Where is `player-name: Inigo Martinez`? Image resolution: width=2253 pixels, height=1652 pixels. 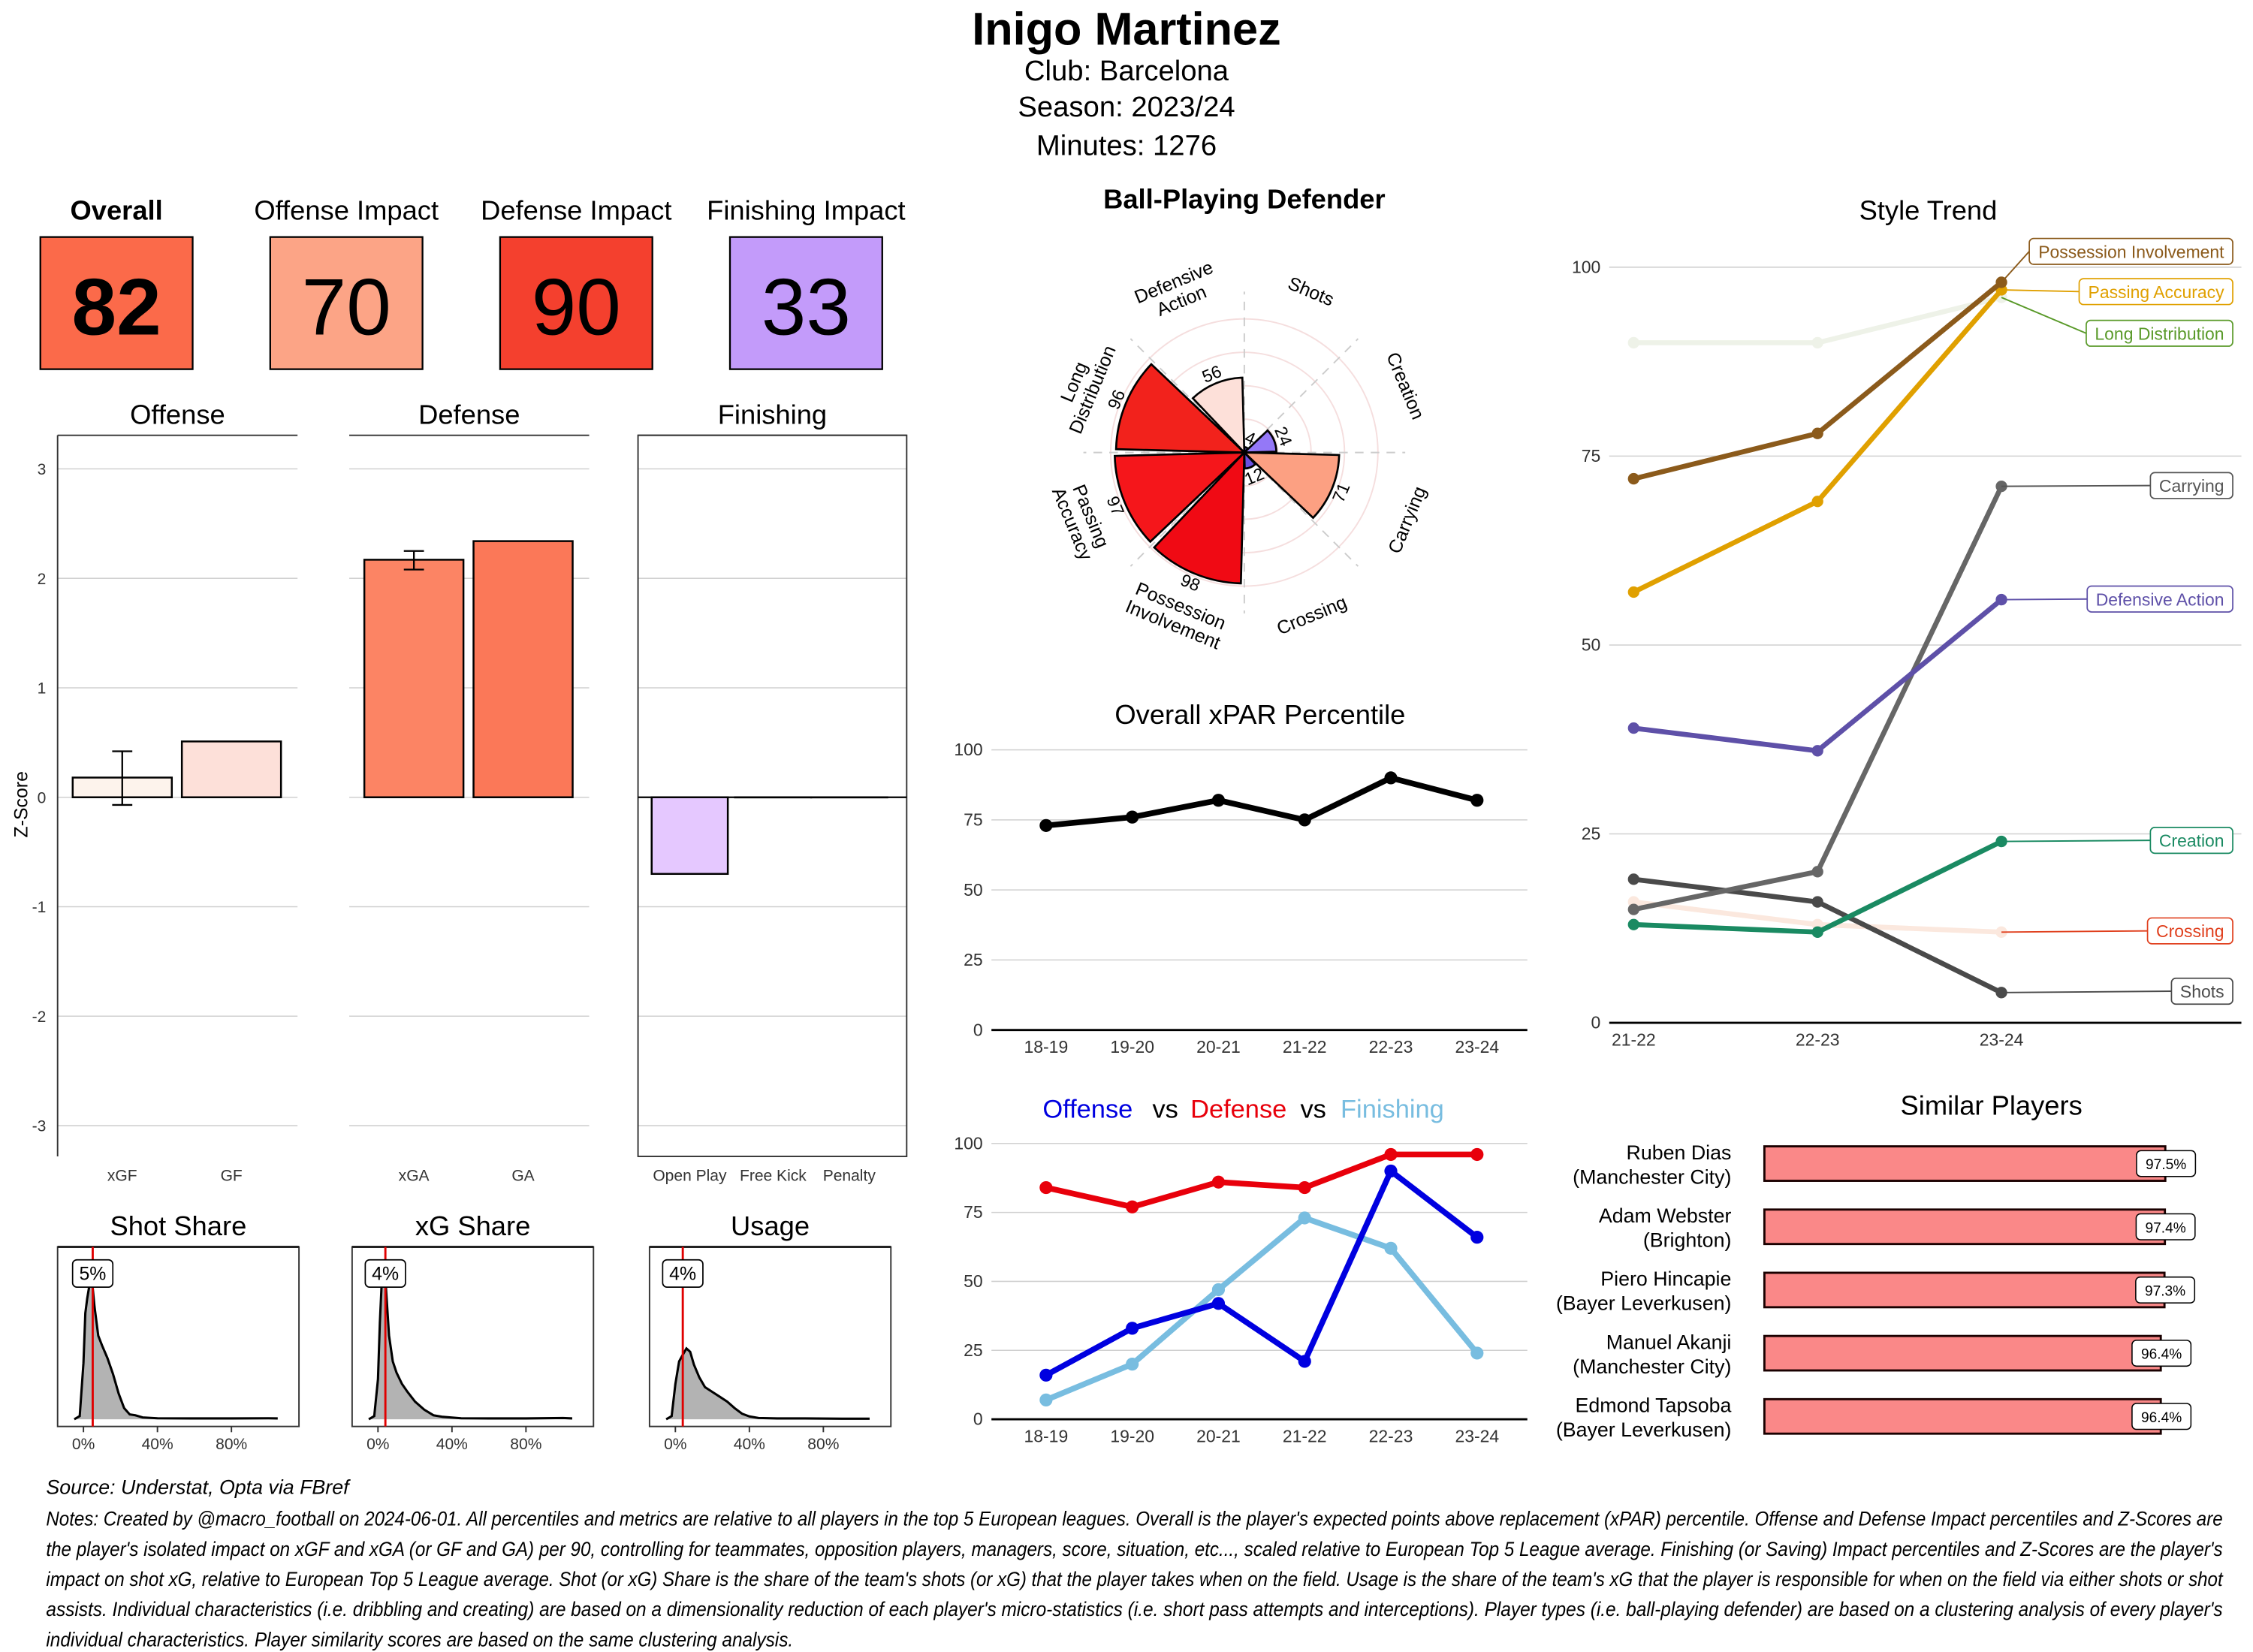
player-name: Inigo Martinez is located at coordinates (1126, 28).